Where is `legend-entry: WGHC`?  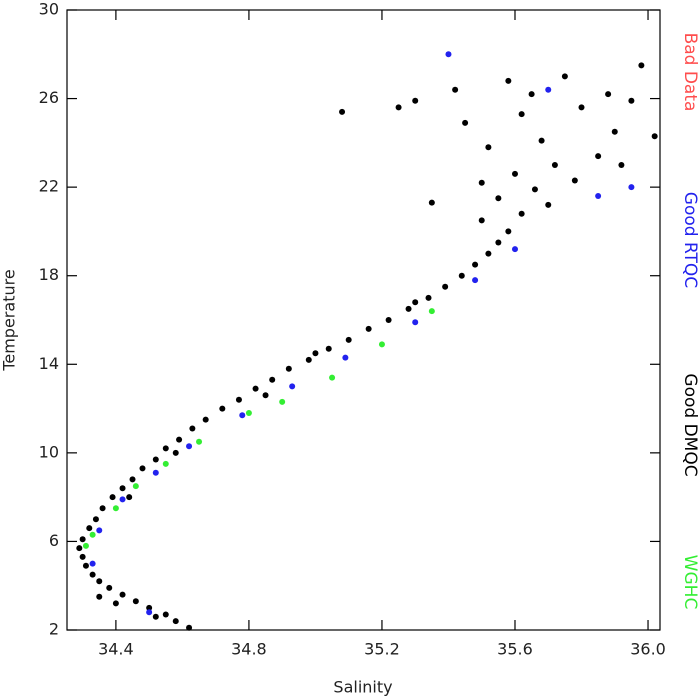 legend-entry: WGHC is located at coordinates (690, 582).